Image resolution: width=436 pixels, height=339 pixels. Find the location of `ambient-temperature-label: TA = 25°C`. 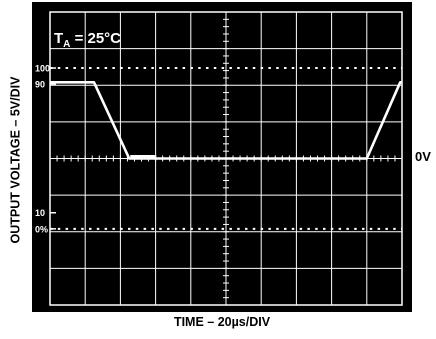

ambient-temperature-label: TA = 25°C is located at coordinates (87, 40).